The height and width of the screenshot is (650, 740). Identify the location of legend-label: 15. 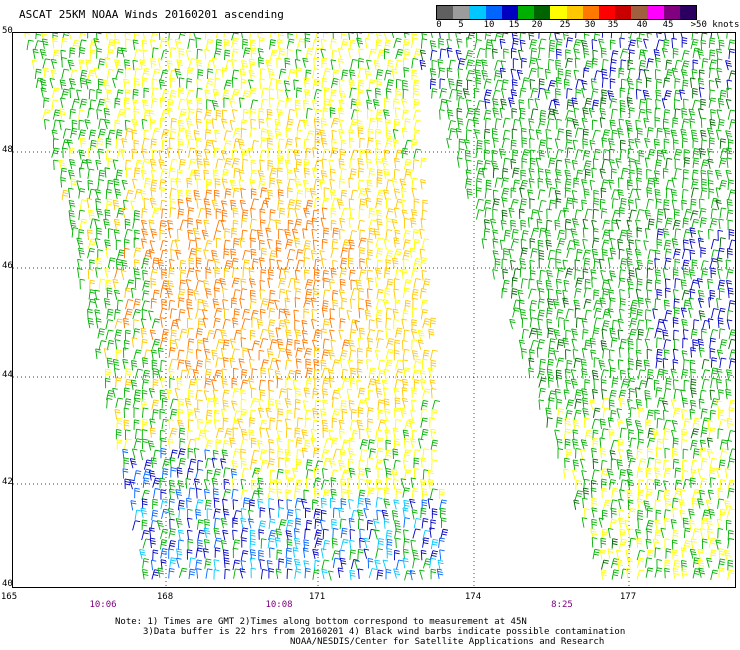
(514, 25).